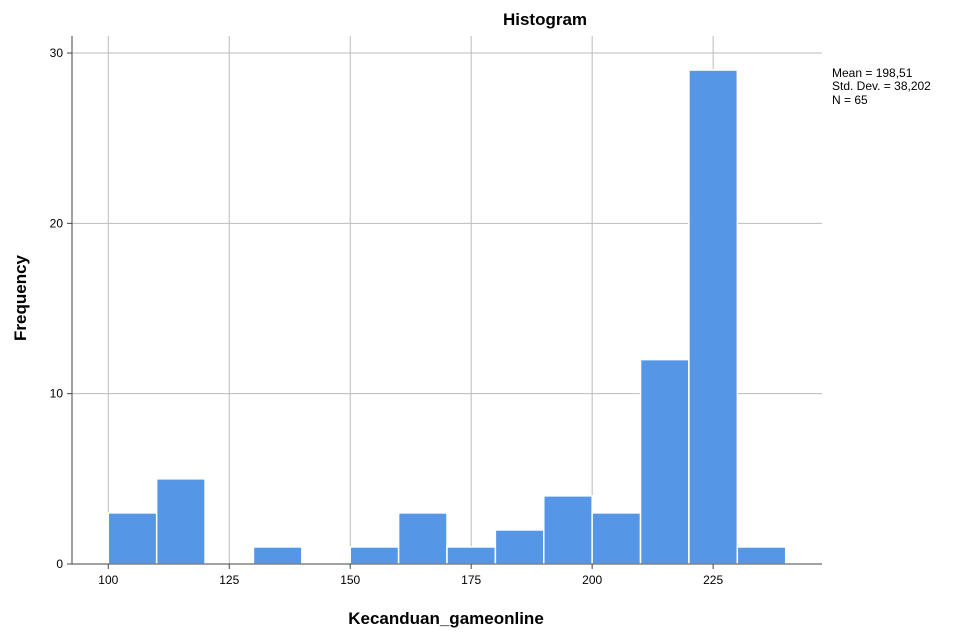  What do you see at coordinates (471, 580) in the screenshot?
I see `x-tick-label: 175` at bounding box center [471, 580].